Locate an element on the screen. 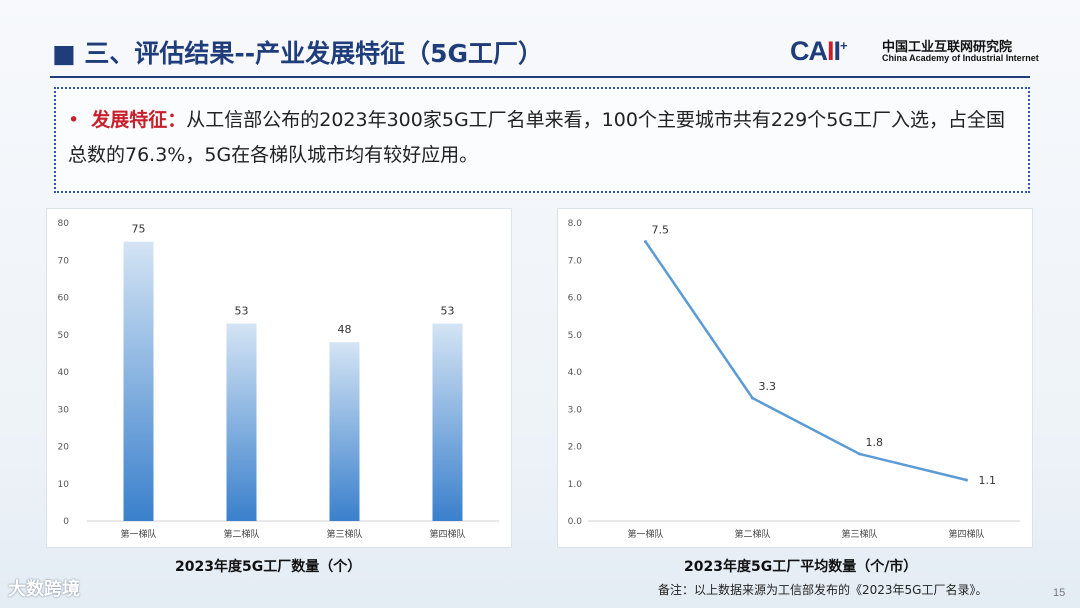 The width and height of the screenshot is (1080, 608). y-tick-label: 0.0 is located at coordinates (575, 522).